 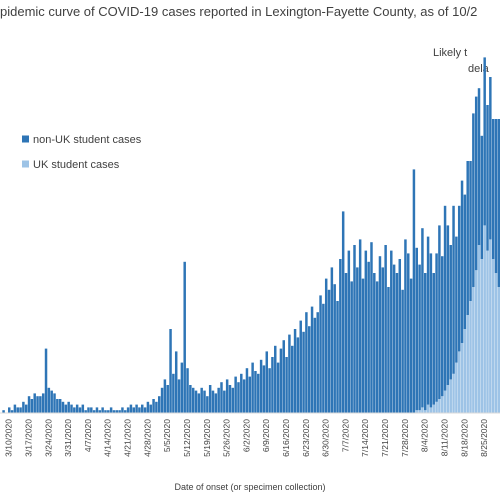 I want to click on legend-label: non-UK student cases, so click(x=87, y=140).